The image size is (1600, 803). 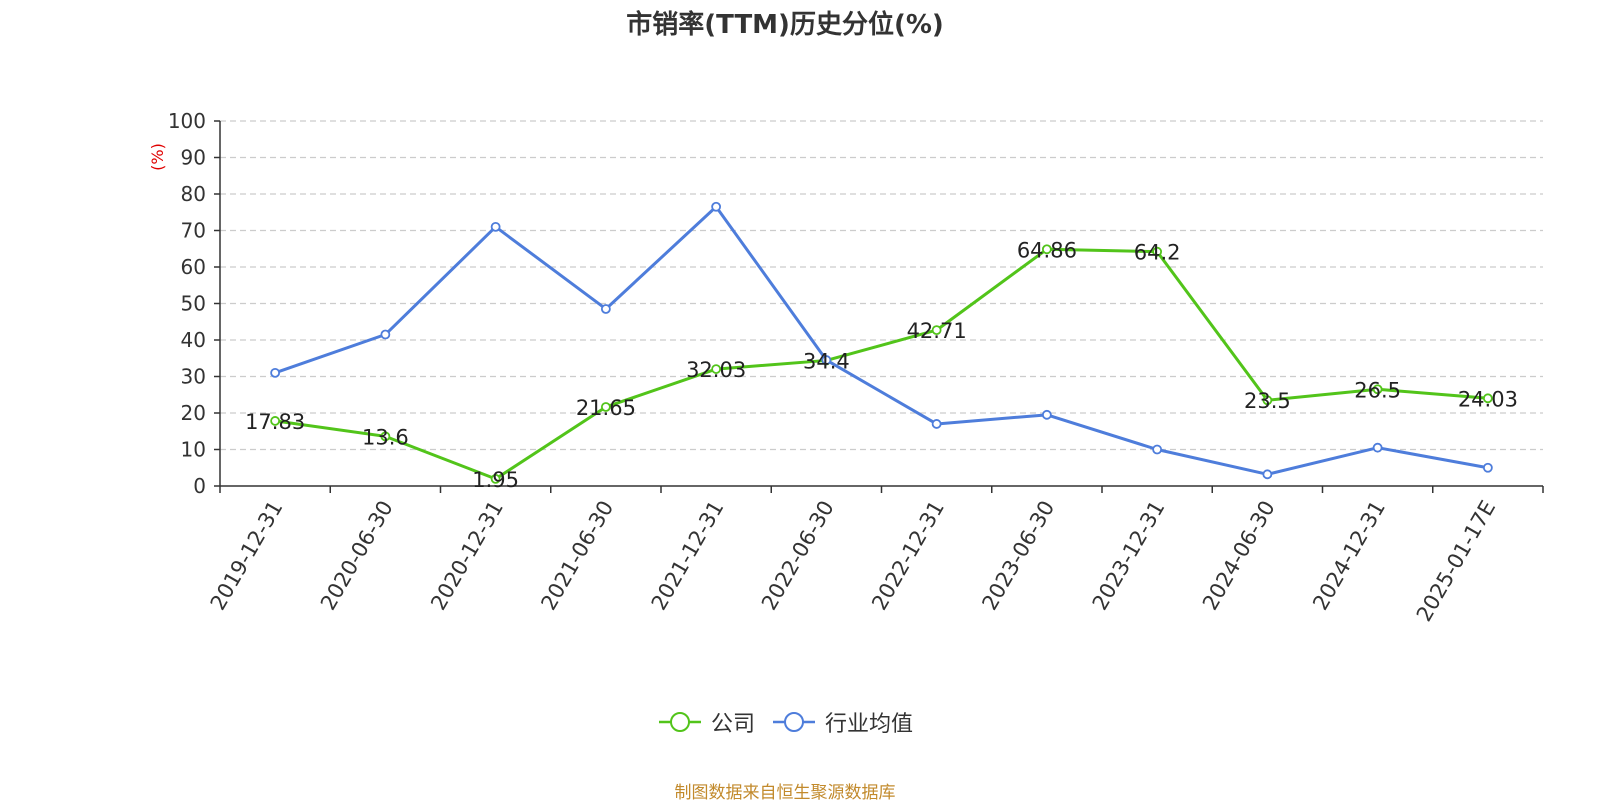 I want to click on data-label: 32.03, so click(x=716, y=370).